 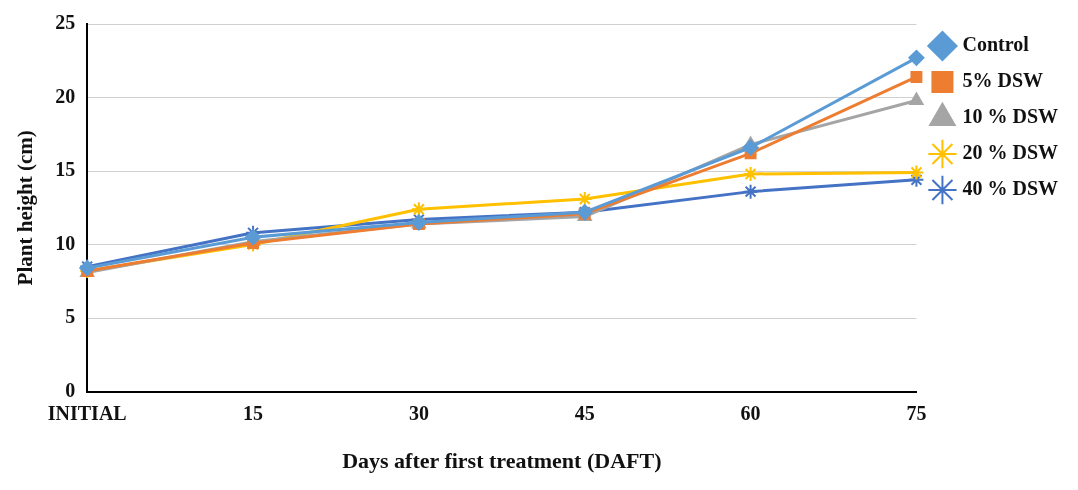 I want to click on legend-label: 40 % DSW, so click(x=1010, y=188).